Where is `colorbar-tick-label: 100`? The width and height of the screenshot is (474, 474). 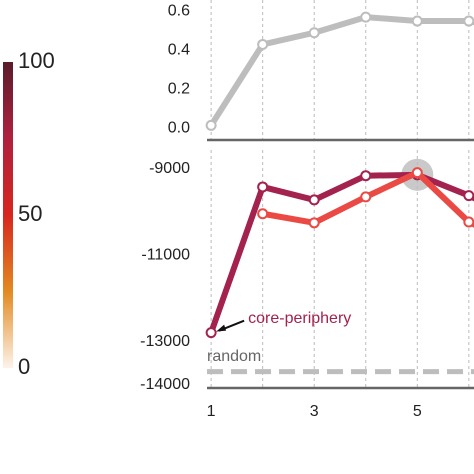
colorbar-tick-label: 100 is located at coordinates (36, 60).